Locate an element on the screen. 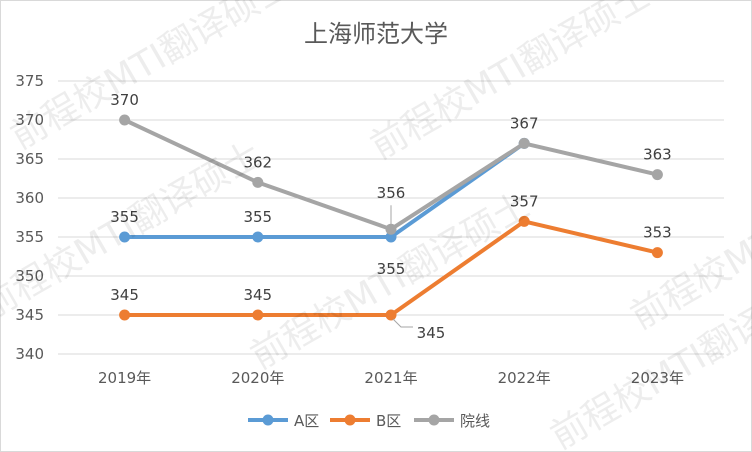 The width and height of the screenshot is (752, 452). x-tick-label: 2019年 is located at coordinates (124, 378).